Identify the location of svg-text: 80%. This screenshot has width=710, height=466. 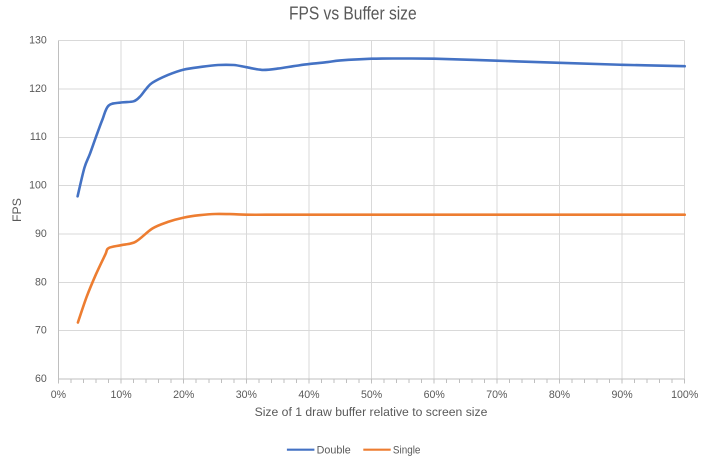
(560, 395).